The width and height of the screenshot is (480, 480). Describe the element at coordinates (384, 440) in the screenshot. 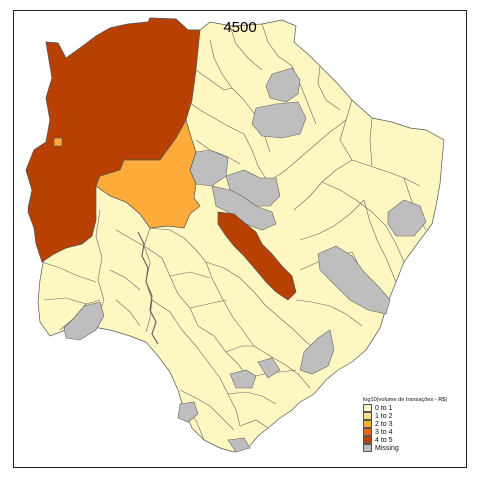

I see `legend-label: 4 to 5` at that location.